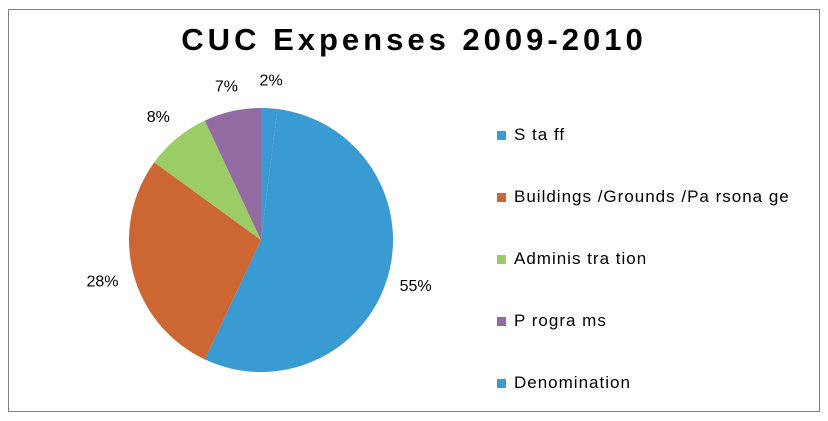 The height and width of the screenshot is (421, 828). Describe the element at coordinates (102, 282) in the screenshot. I see `data-label-buildings: 28%` at that location.